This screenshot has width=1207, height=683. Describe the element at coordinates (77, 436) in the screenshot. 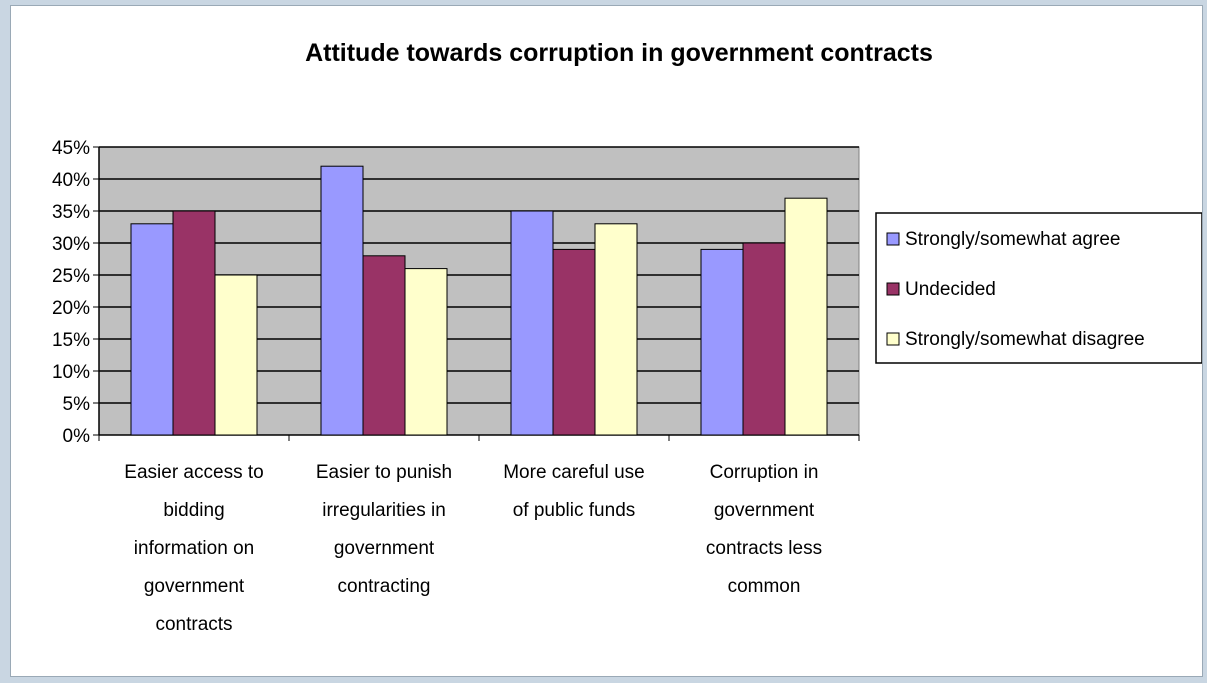

I see `y-tick-label: 0%` at that location.